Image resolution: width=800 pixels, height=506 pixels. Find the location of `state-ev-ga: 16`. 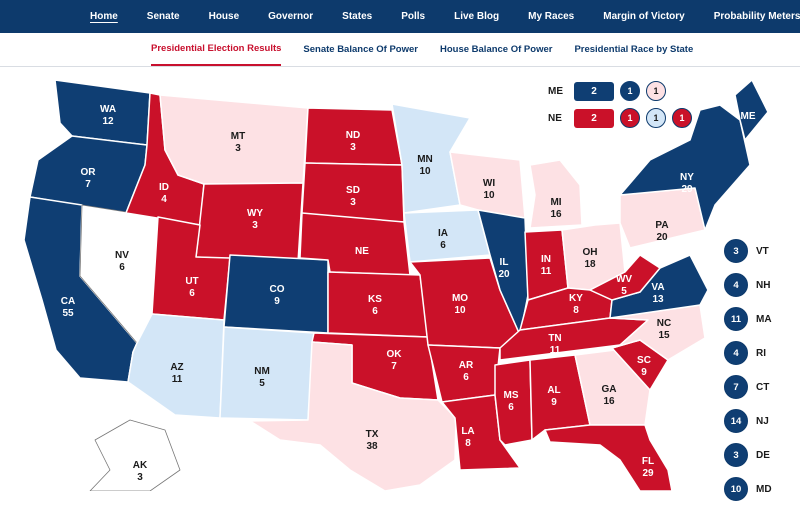

state-ev-ga: 16 is located at coordinates (609, 401).